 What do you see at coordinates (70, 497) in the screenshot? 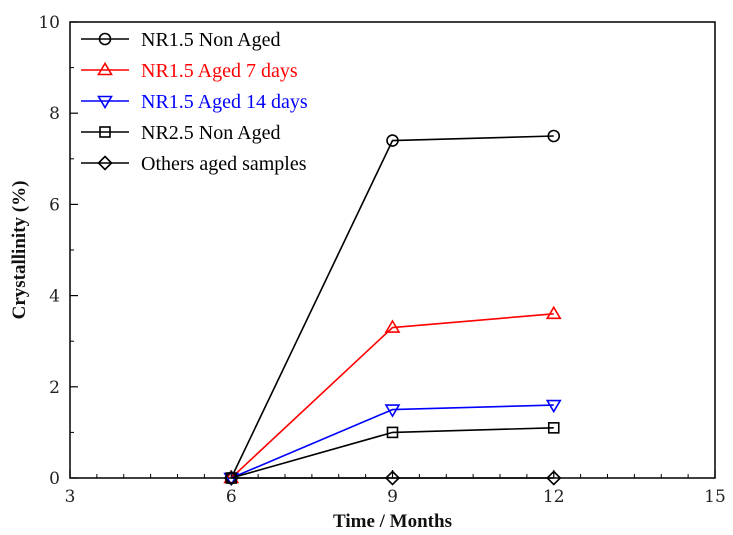
I see `x-tick-label: 3` at bounding box center [70, 497].